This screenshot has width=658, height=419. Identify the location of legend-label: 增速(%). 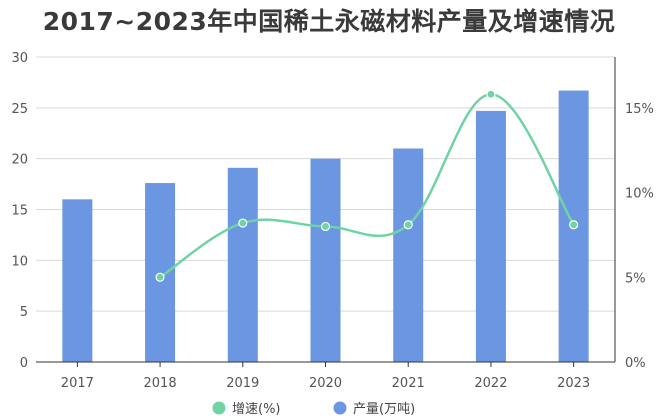
(256, 409).